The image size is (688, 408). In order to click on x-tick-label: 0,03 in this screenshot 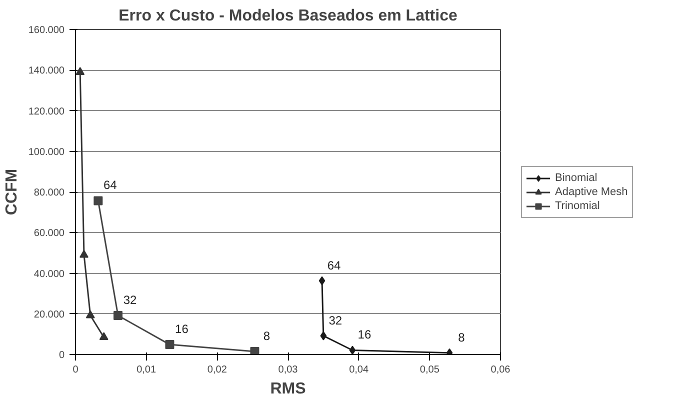, I will do `click(288, 370)`.